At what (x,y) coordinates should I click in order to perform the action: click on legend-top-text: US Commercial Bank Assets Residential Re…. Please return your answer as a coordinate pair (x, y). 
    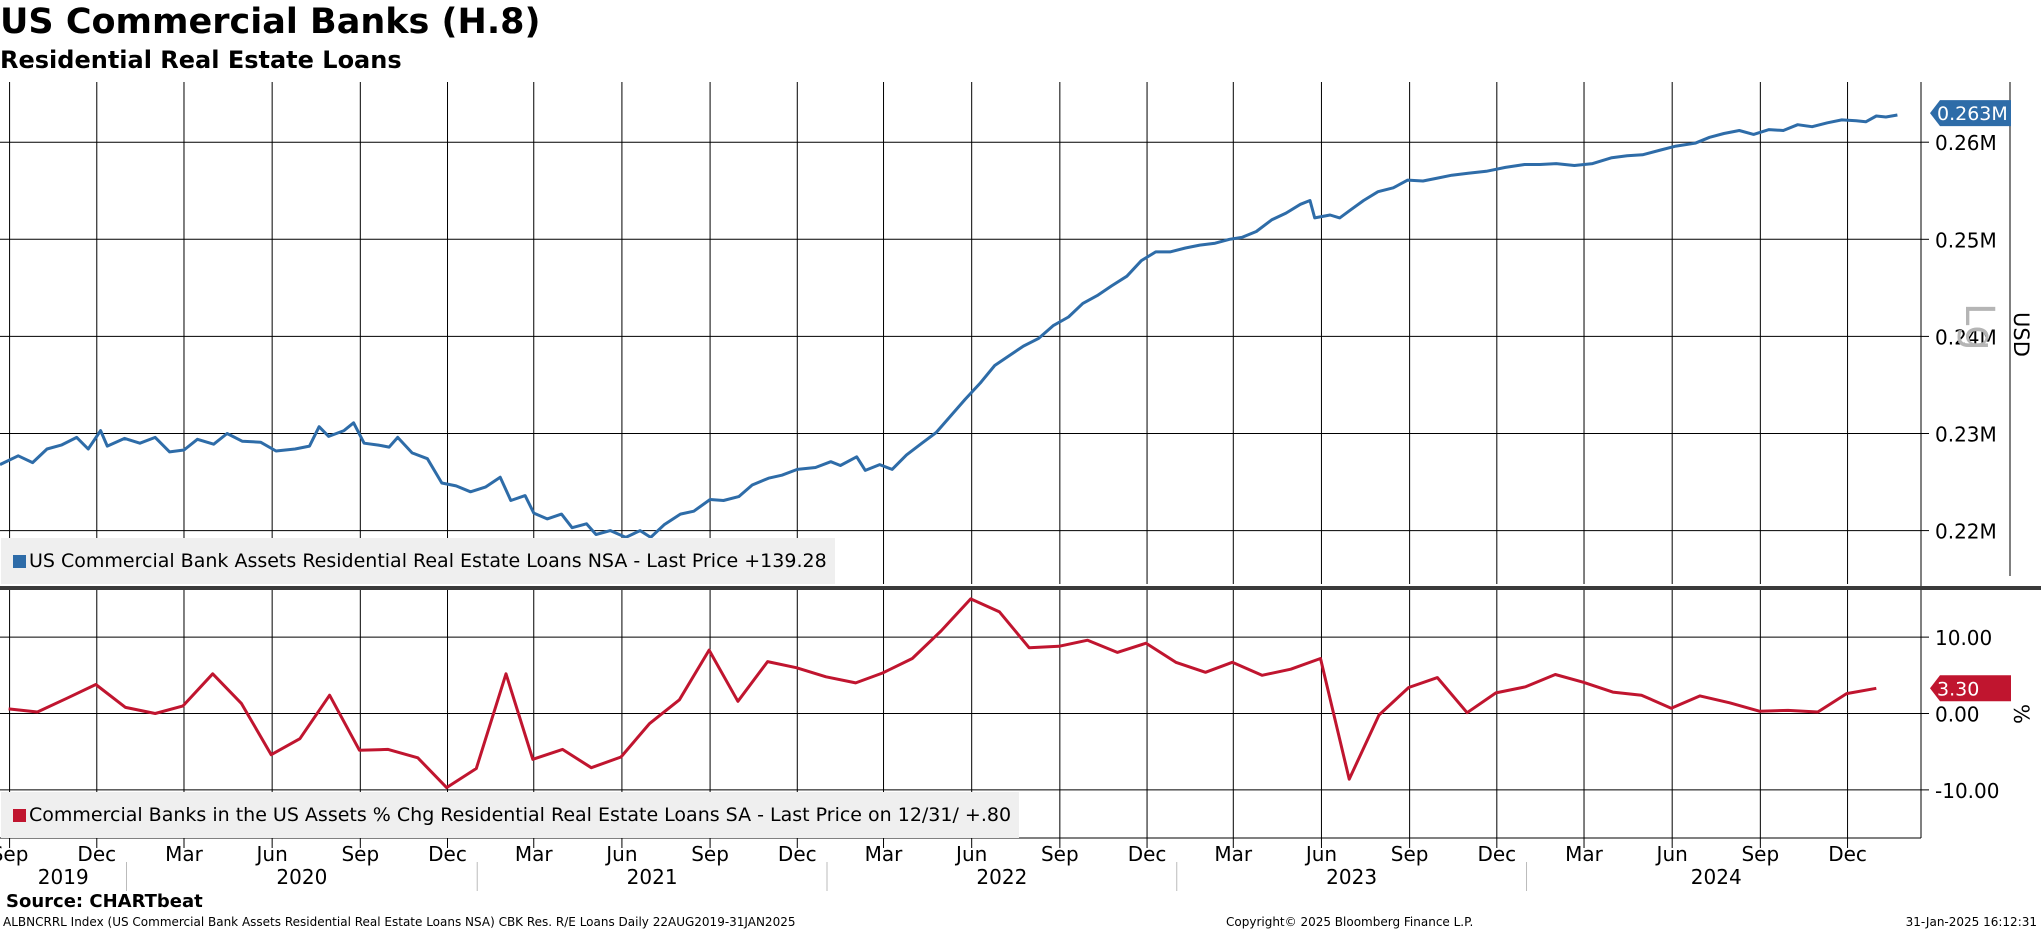
    Looking at the image, I should click on (428, 561).